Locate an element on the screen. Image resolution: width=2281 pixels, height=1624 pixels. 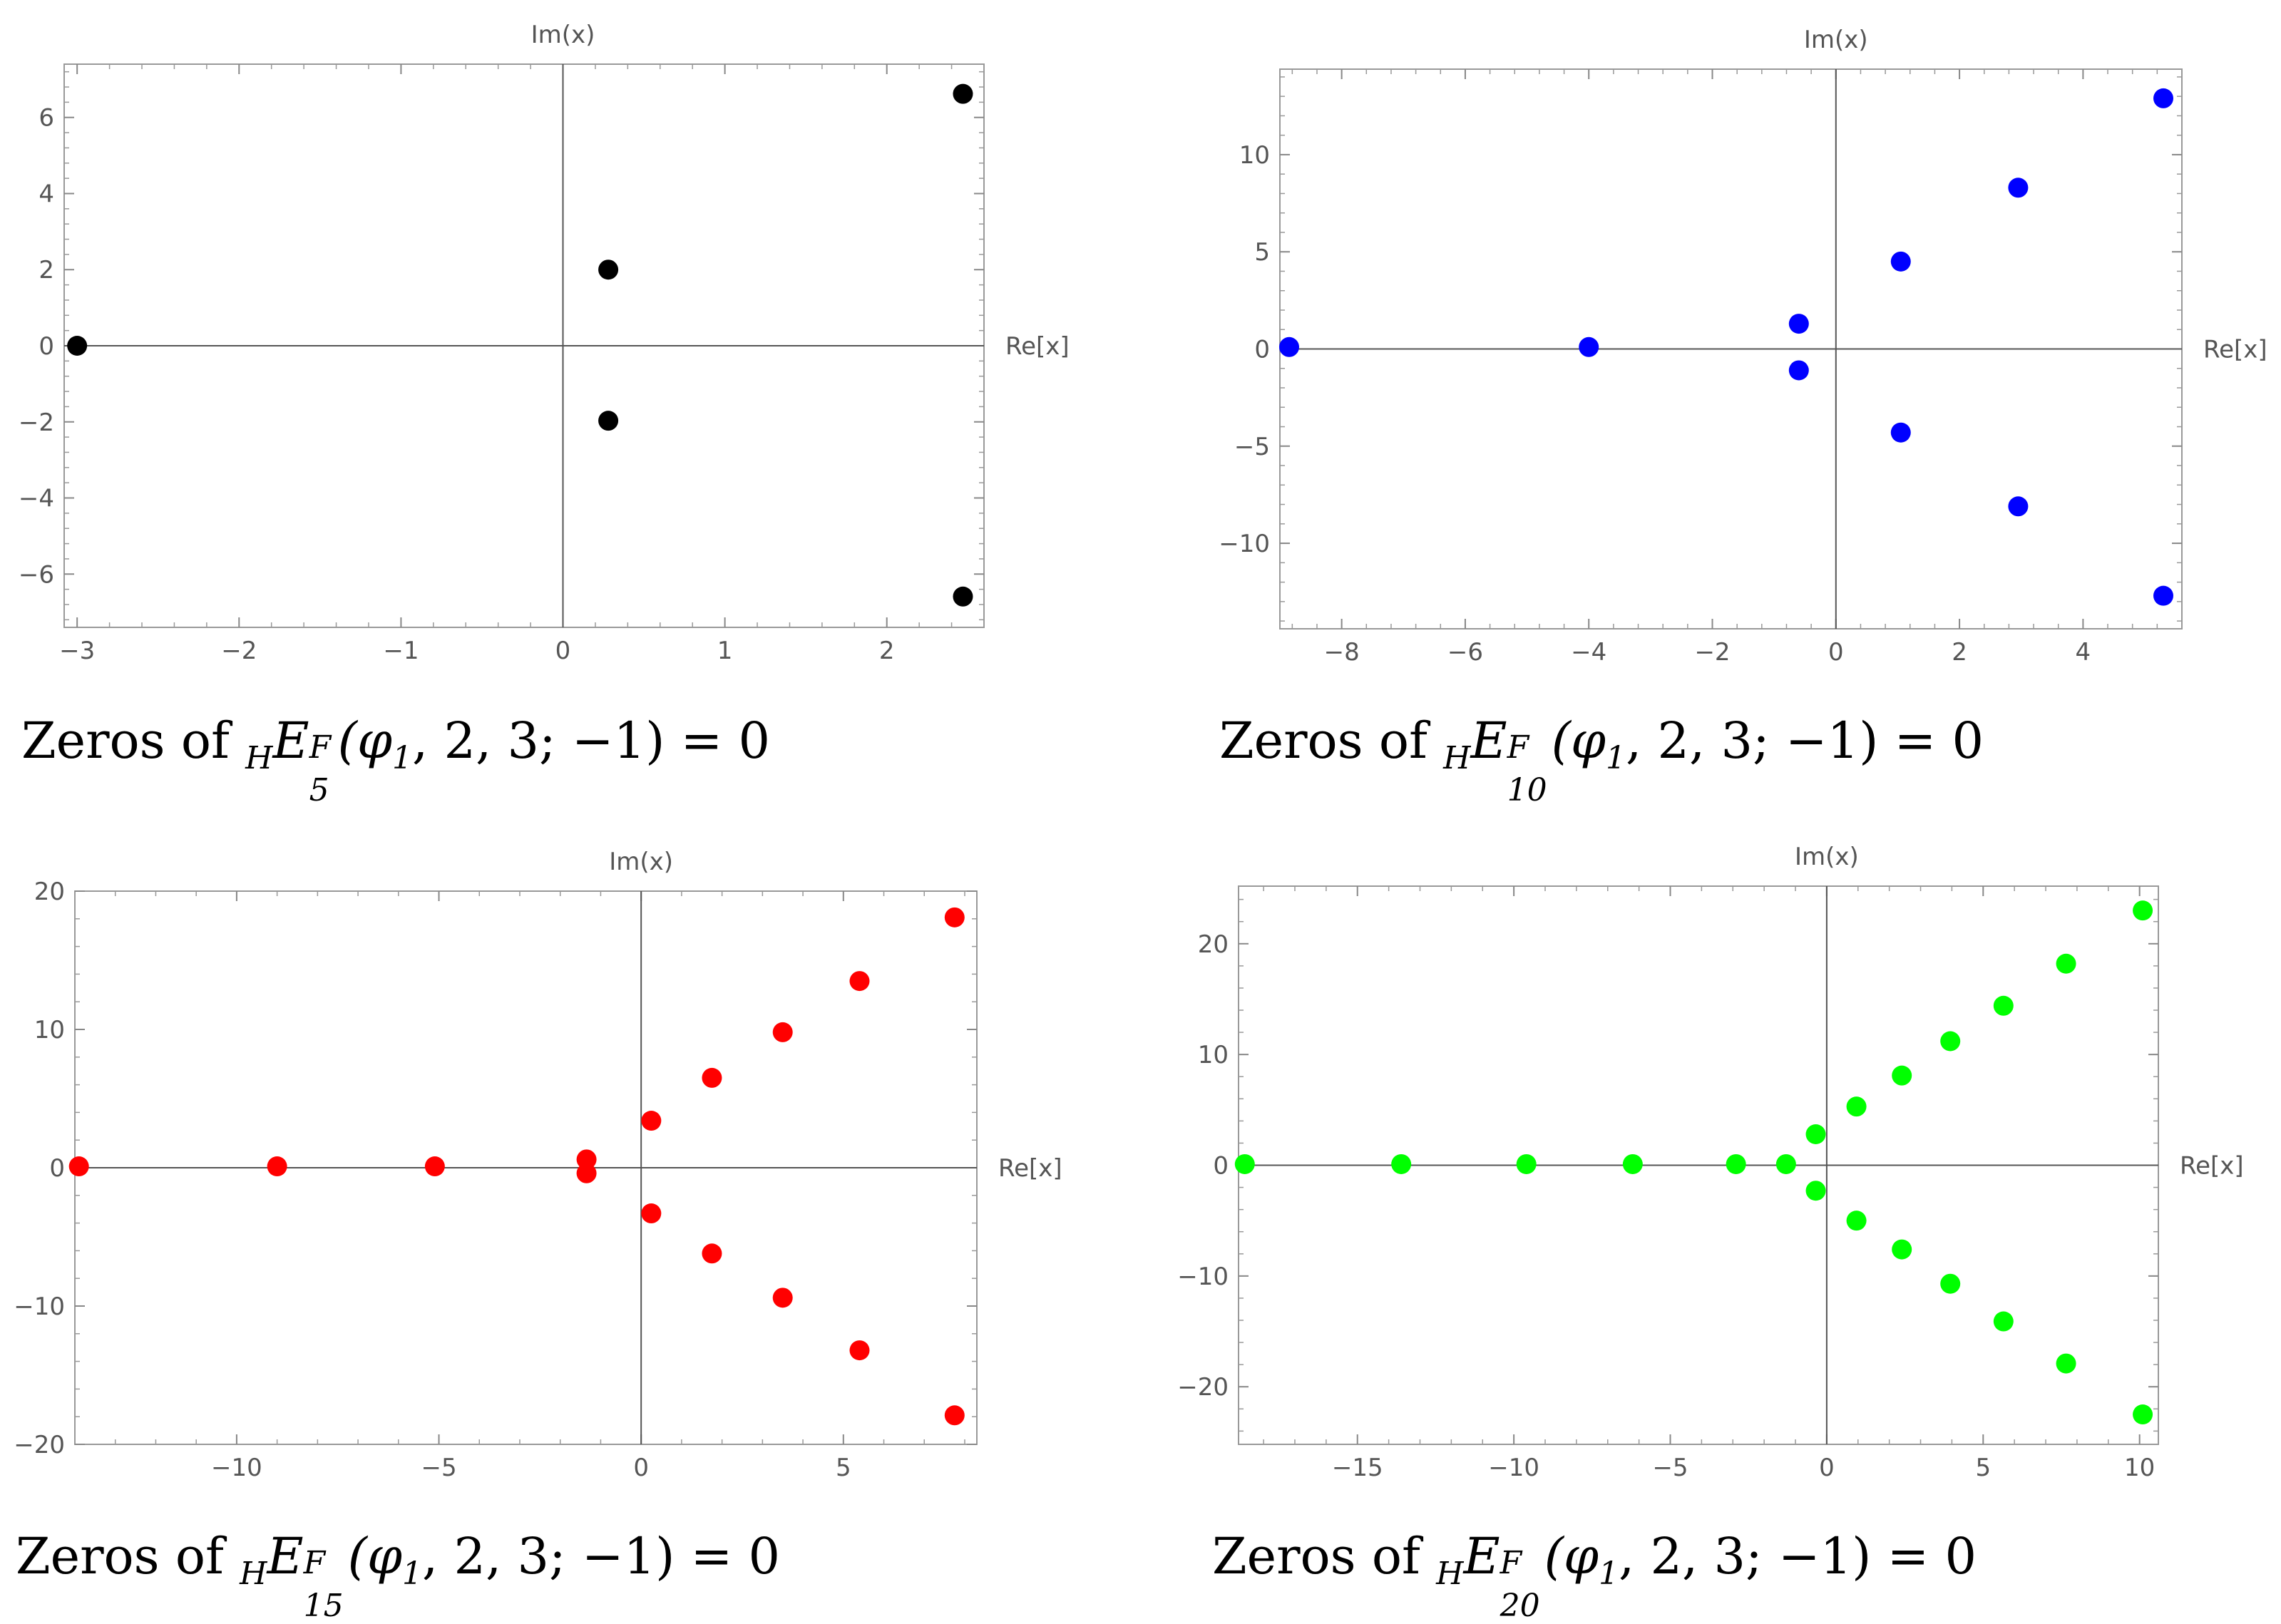
y-tick-label: 2 is located at coordinates (46, 270).